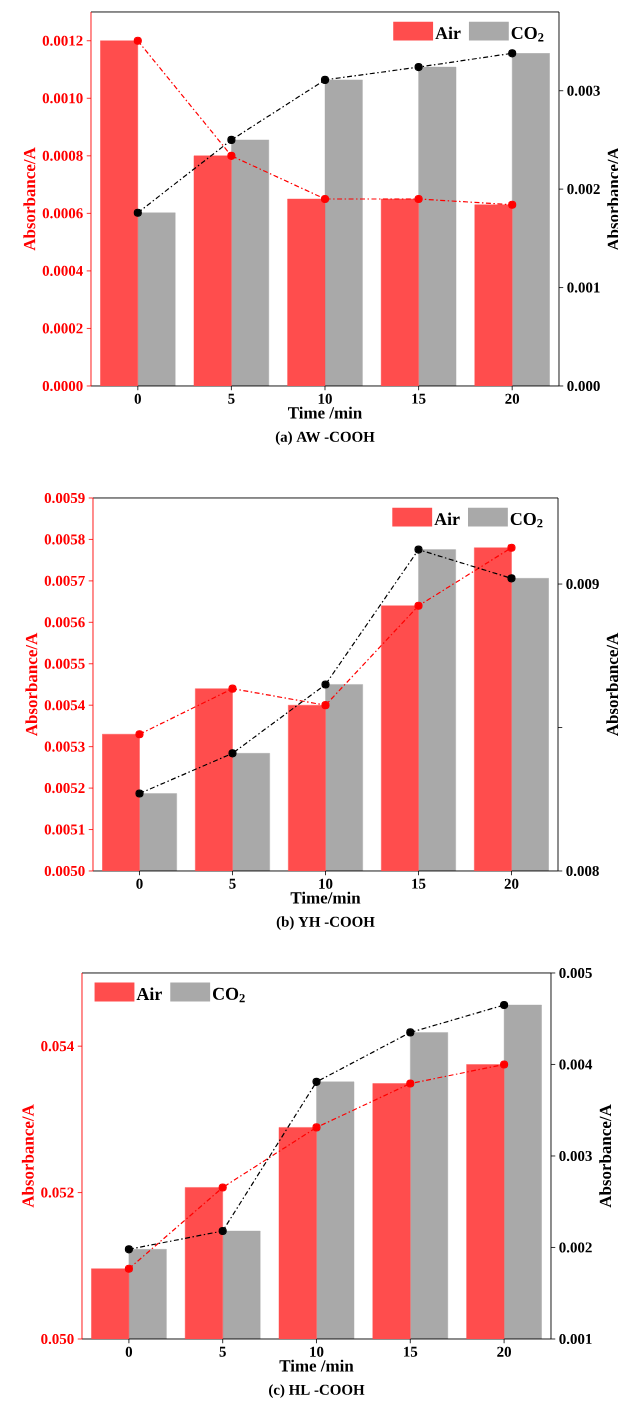  What do you see at coordinates (64, 539) in the screenshot?
I see `y-tick-label: 0.0058` at bounding box center [64, 539].